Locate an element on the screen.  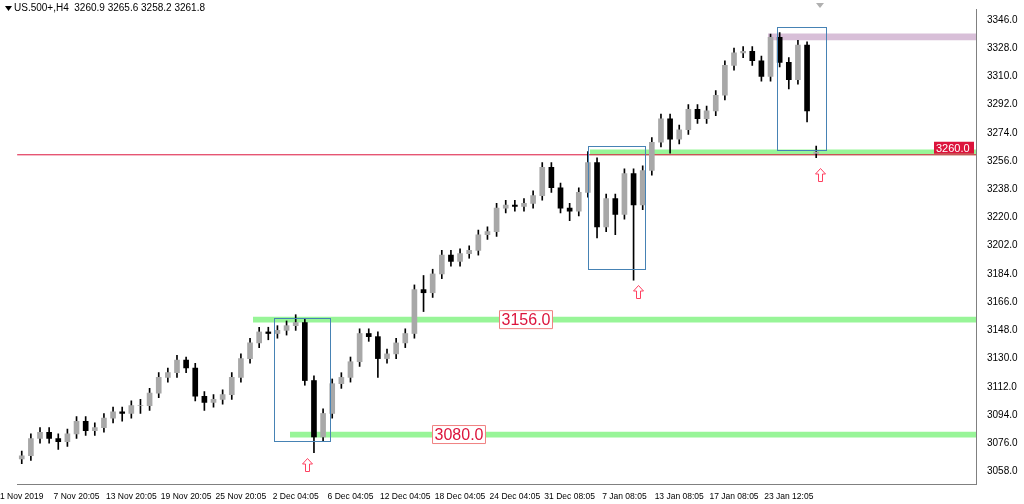
x-tick-label: 2 Dec 04:05 is located at coordinates (295, 496).